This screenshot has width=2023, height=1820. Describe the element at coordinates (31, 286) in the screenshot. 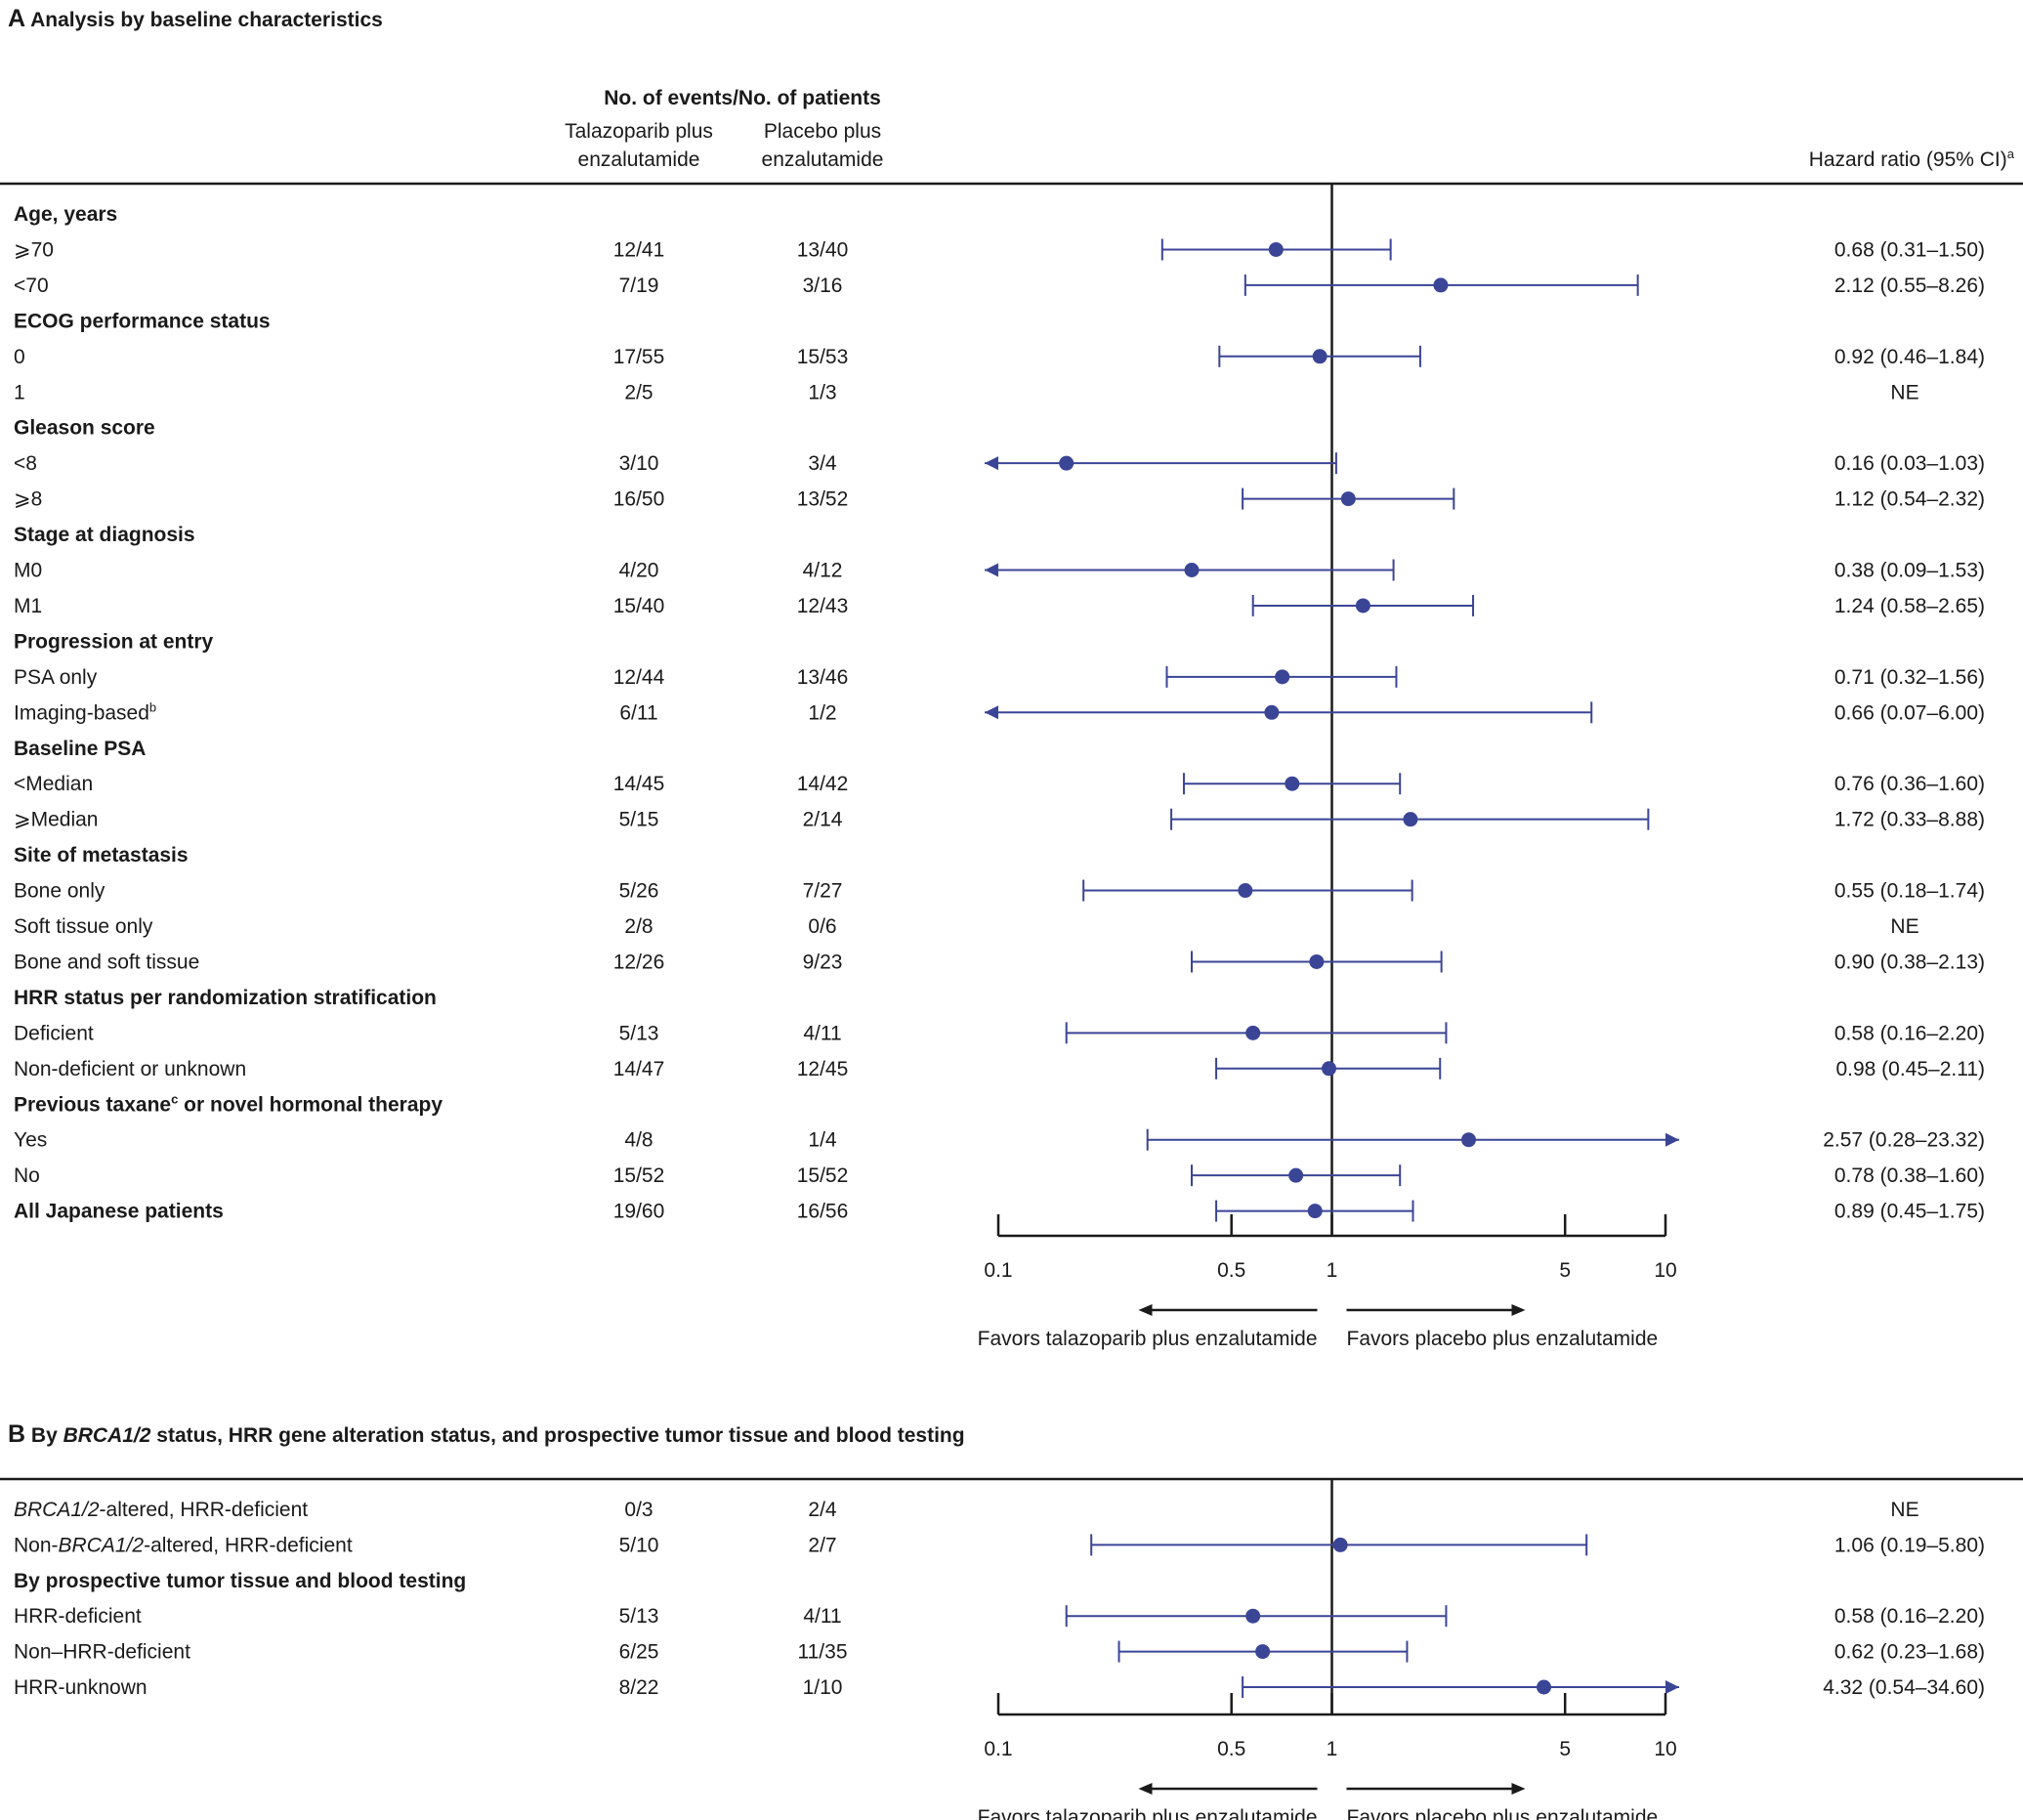

I see `subgroup-label: <70` at that location.